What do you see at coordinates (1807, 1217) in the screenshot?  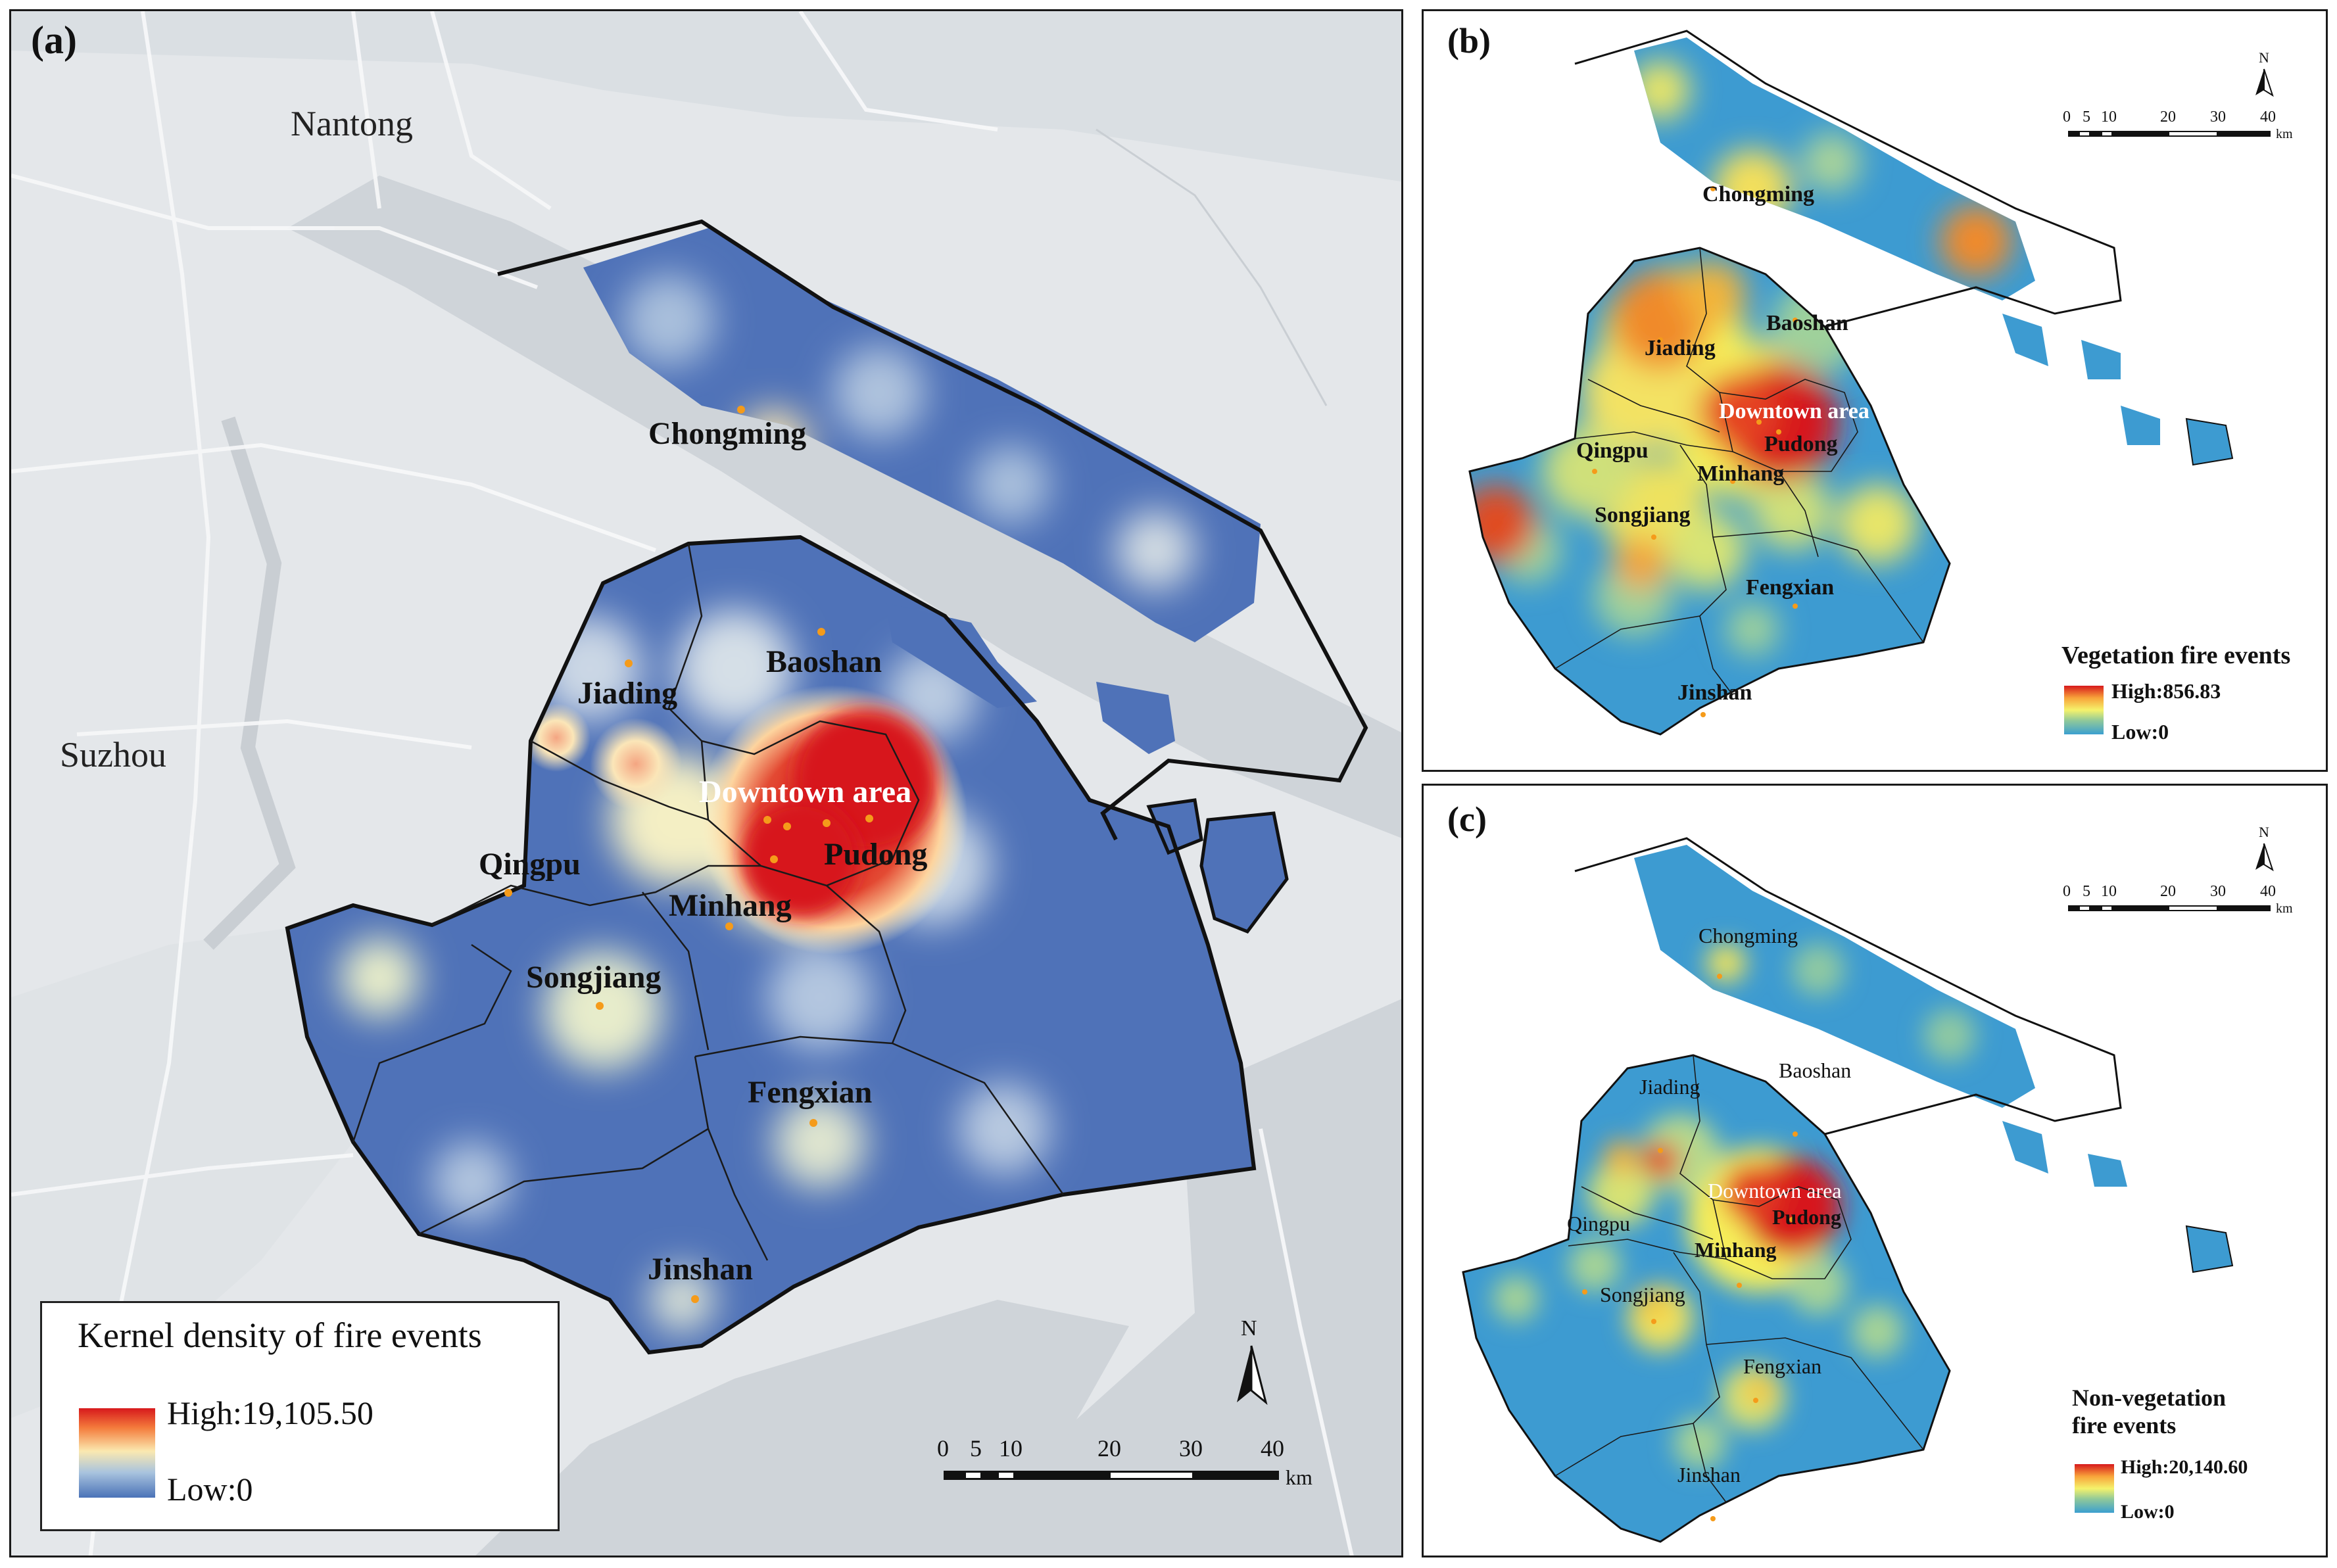 I see `district-label-pudong-c: Pudong` at bounding box center [1807, 1217].